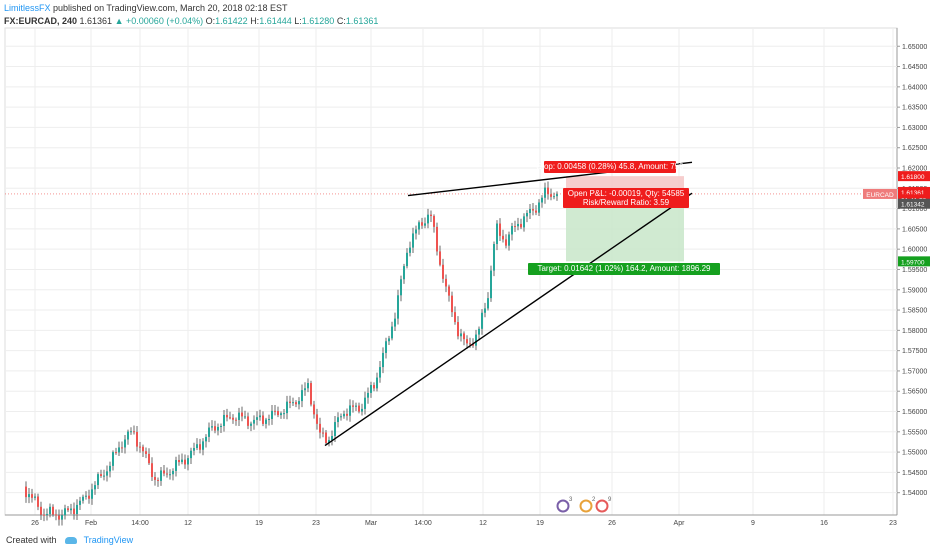  What do you see at coordinates (41, 21) in the screenshot?
I see `symbol-name: FX:EURCAD, 240` at bounding box center [41, 21].